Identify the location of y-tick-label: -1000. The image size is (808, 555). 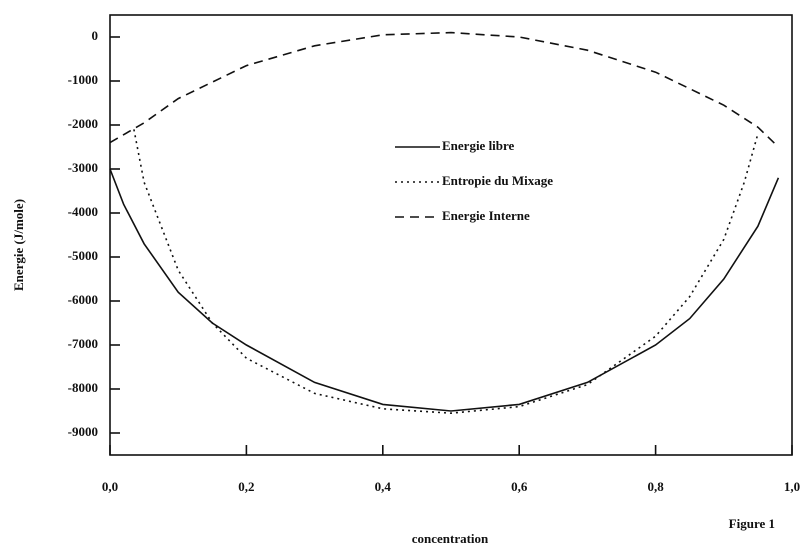
(83, 79).